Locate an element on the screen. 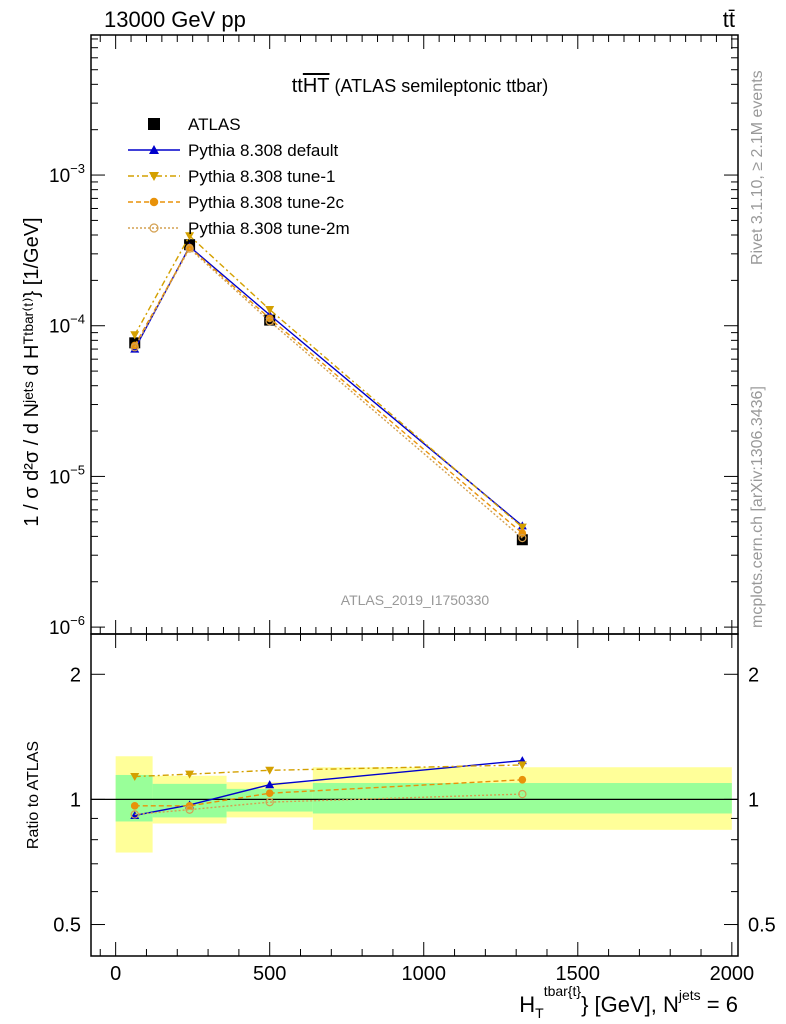 This screenshot has width=786, height=1024. ratio-xtick-label: 0 is located at coordinates (115, 974).